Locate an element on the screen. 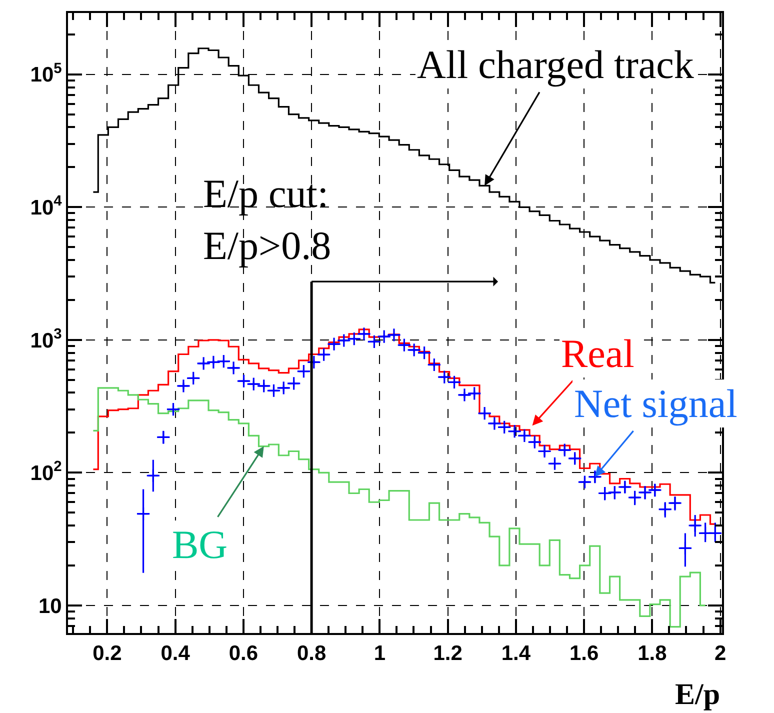 Image resolution: width=774 pixels, height=713 pixels. annotation: Net signal is located at coordinates (656, 403).